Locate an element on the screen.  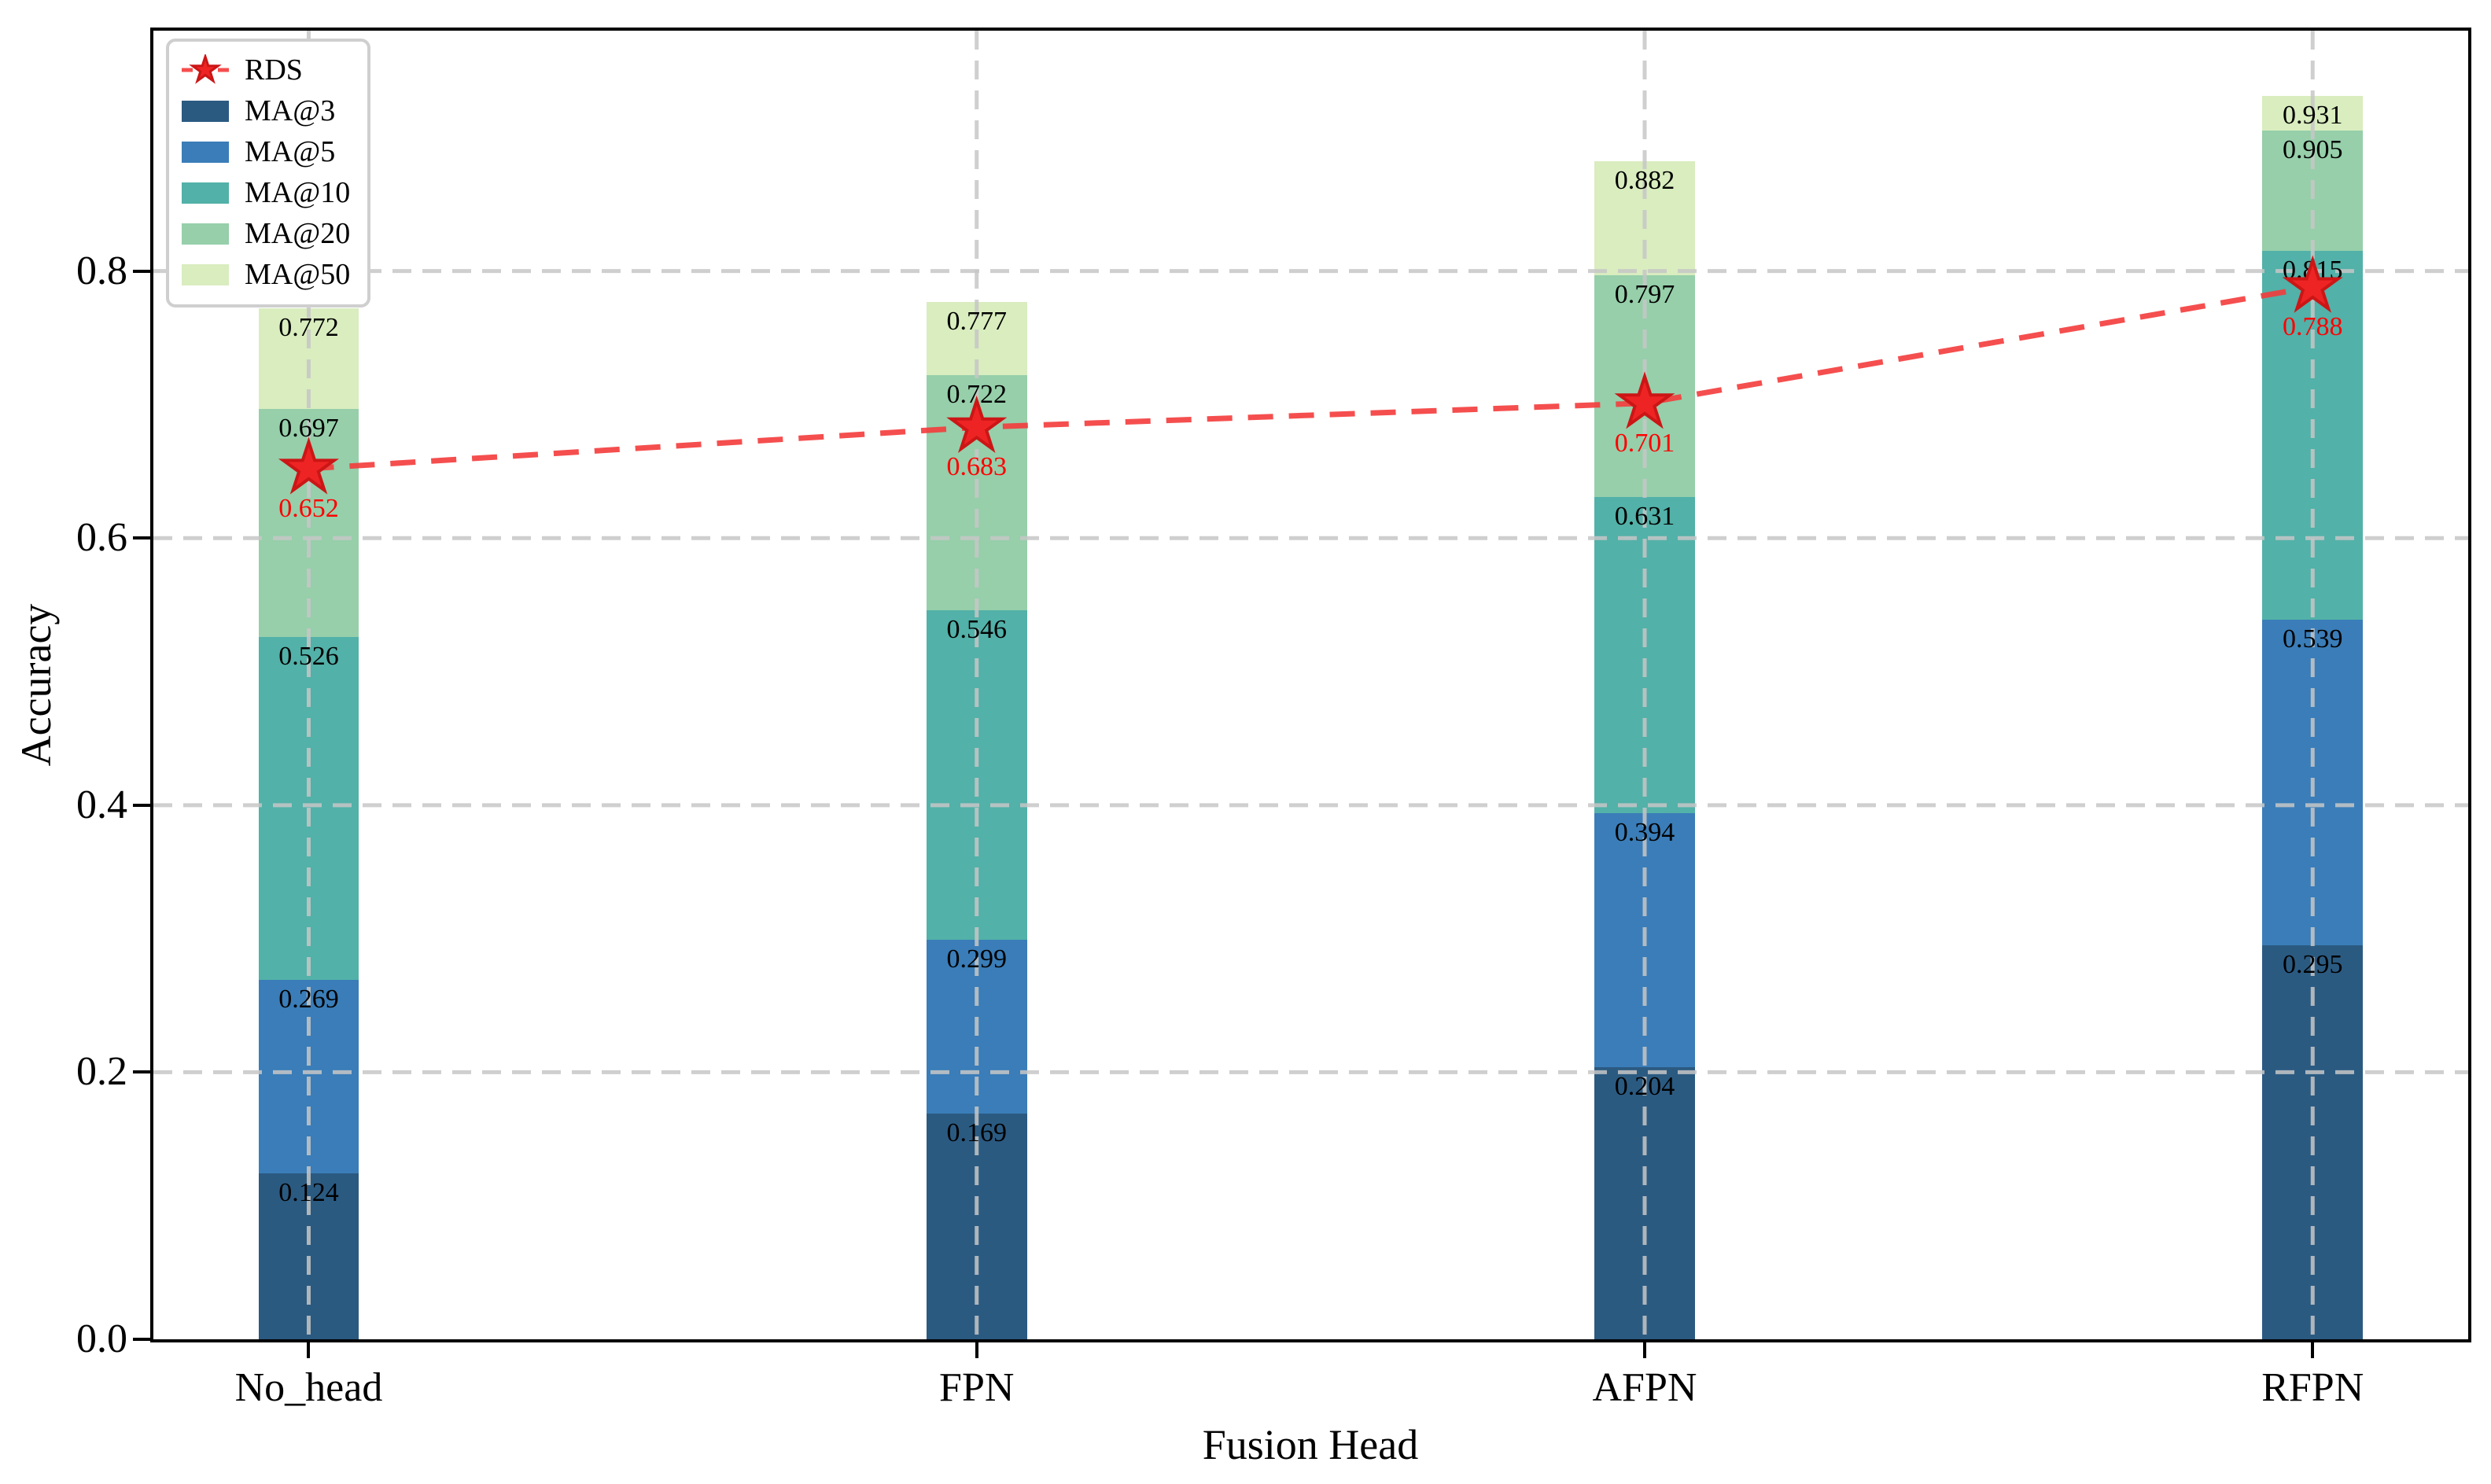
y-tick-label: 0.0 is located at coordinates (101, 1338).